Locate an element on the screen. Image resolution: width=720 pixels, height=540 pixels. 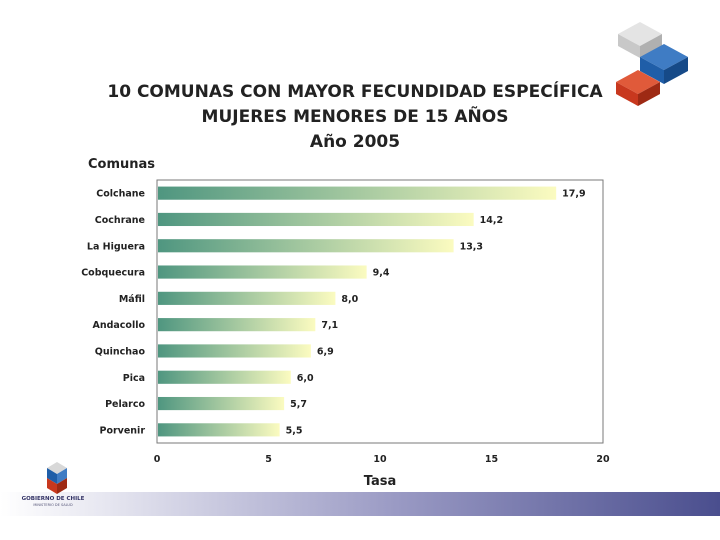
gov-name: GOBIERNO DE CHILE is located at coordinates (53, 499).